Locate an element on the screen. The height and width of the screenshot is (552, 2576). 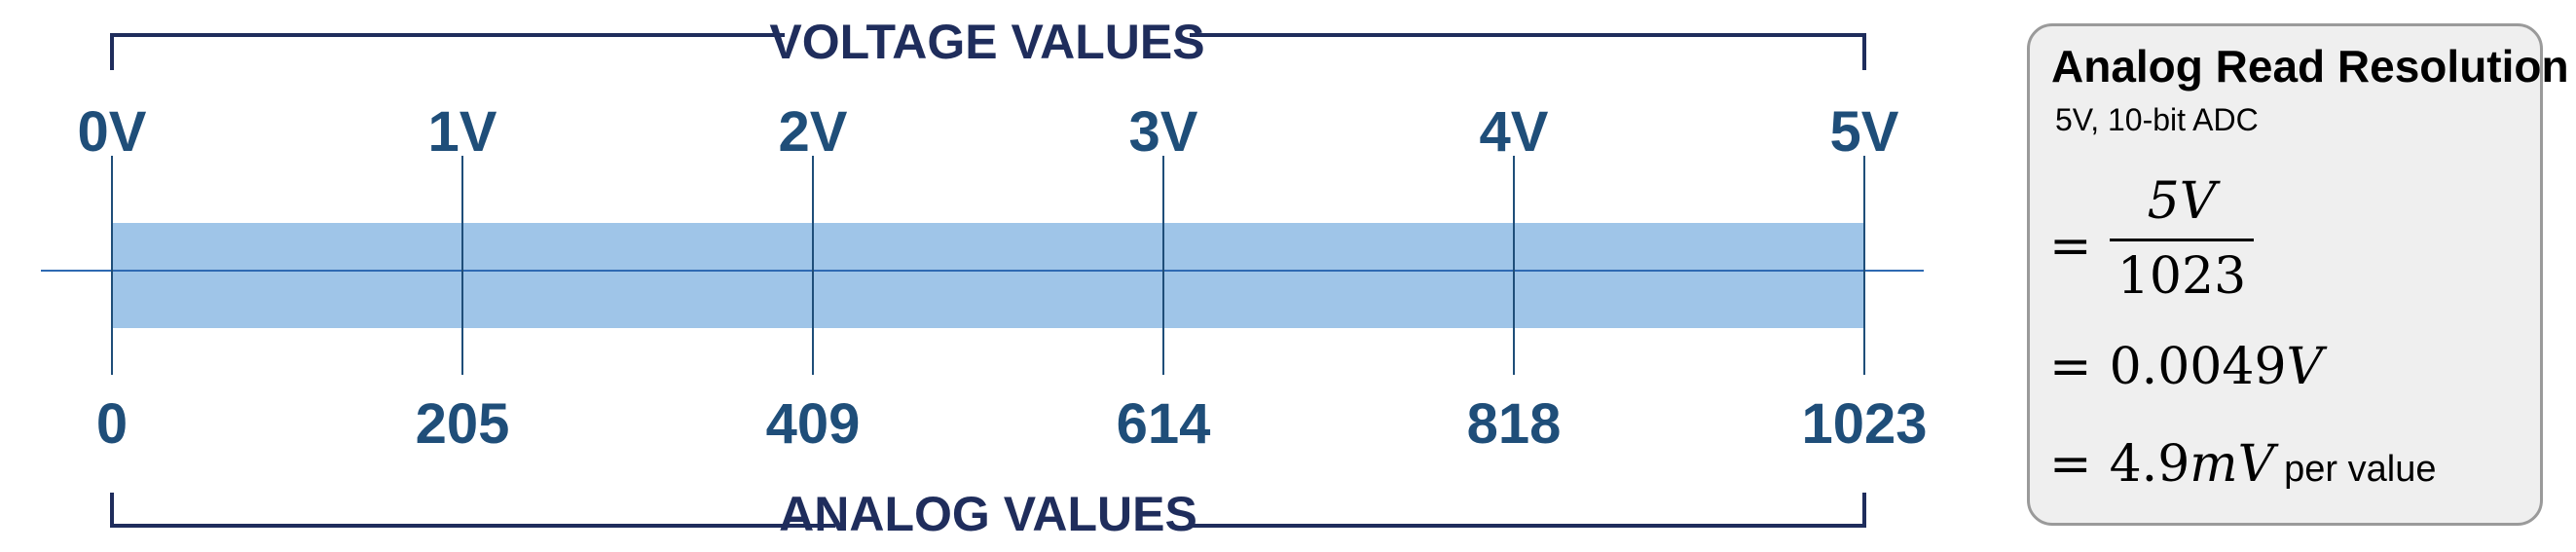
voltage-values-bracket: VOLTAGE VALUES is located at coordinates (988, 42).